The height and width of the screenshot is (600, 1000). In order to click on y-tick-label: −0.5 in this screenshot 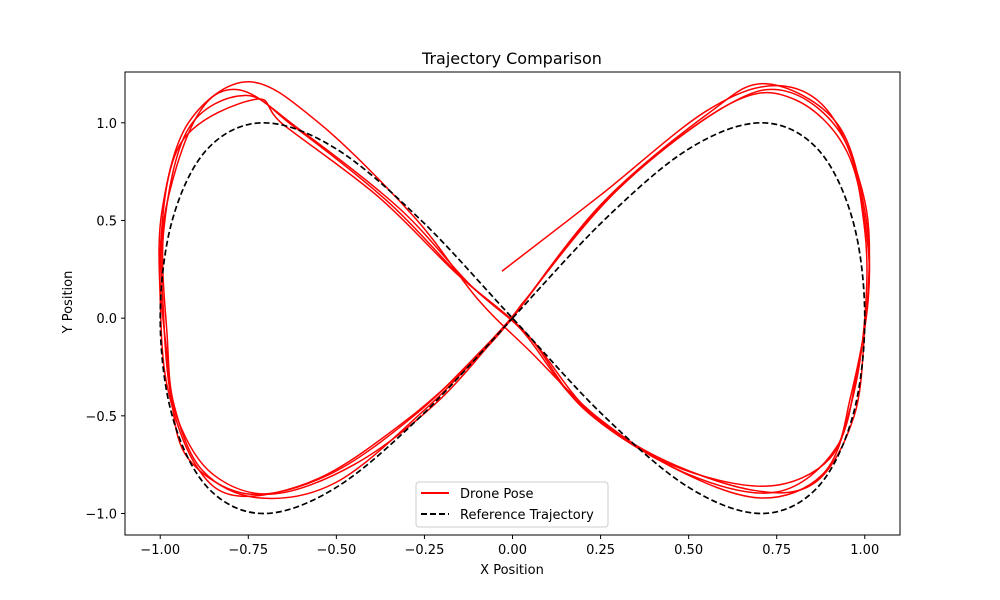, I will do `click(101, 417)`.